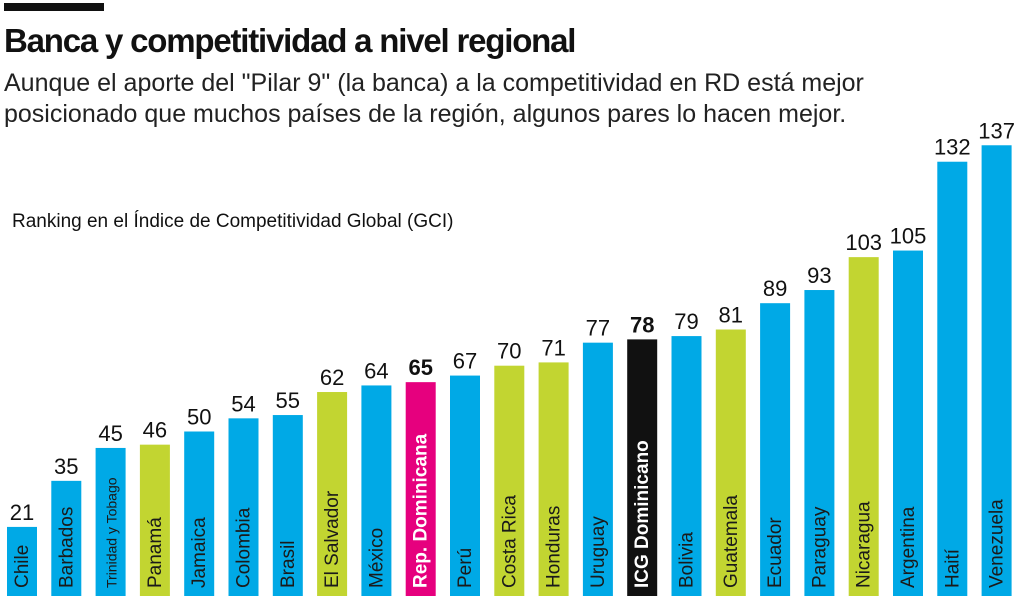 Image resolution: width=1024 pixels, height=611 pixels. What do you see at coordinates (155, 552) in the screenshot?
I see `category-label-panama: Panamá` at bounding box center [155, 552].